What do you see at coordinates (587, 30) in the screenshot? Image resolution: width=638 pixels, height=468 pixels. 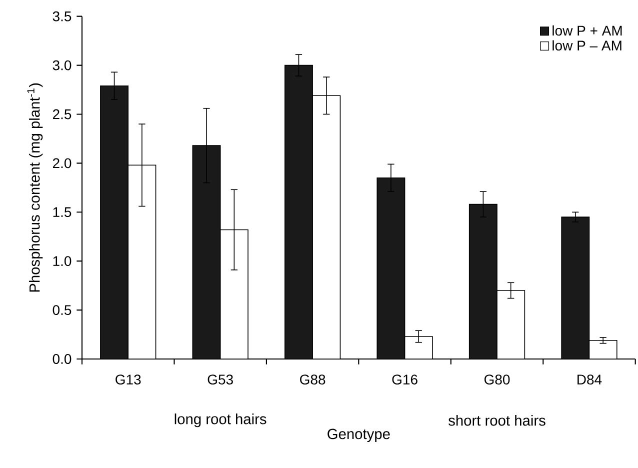 I see `legend-label: low P + AM` at bounding box center [587, 30].